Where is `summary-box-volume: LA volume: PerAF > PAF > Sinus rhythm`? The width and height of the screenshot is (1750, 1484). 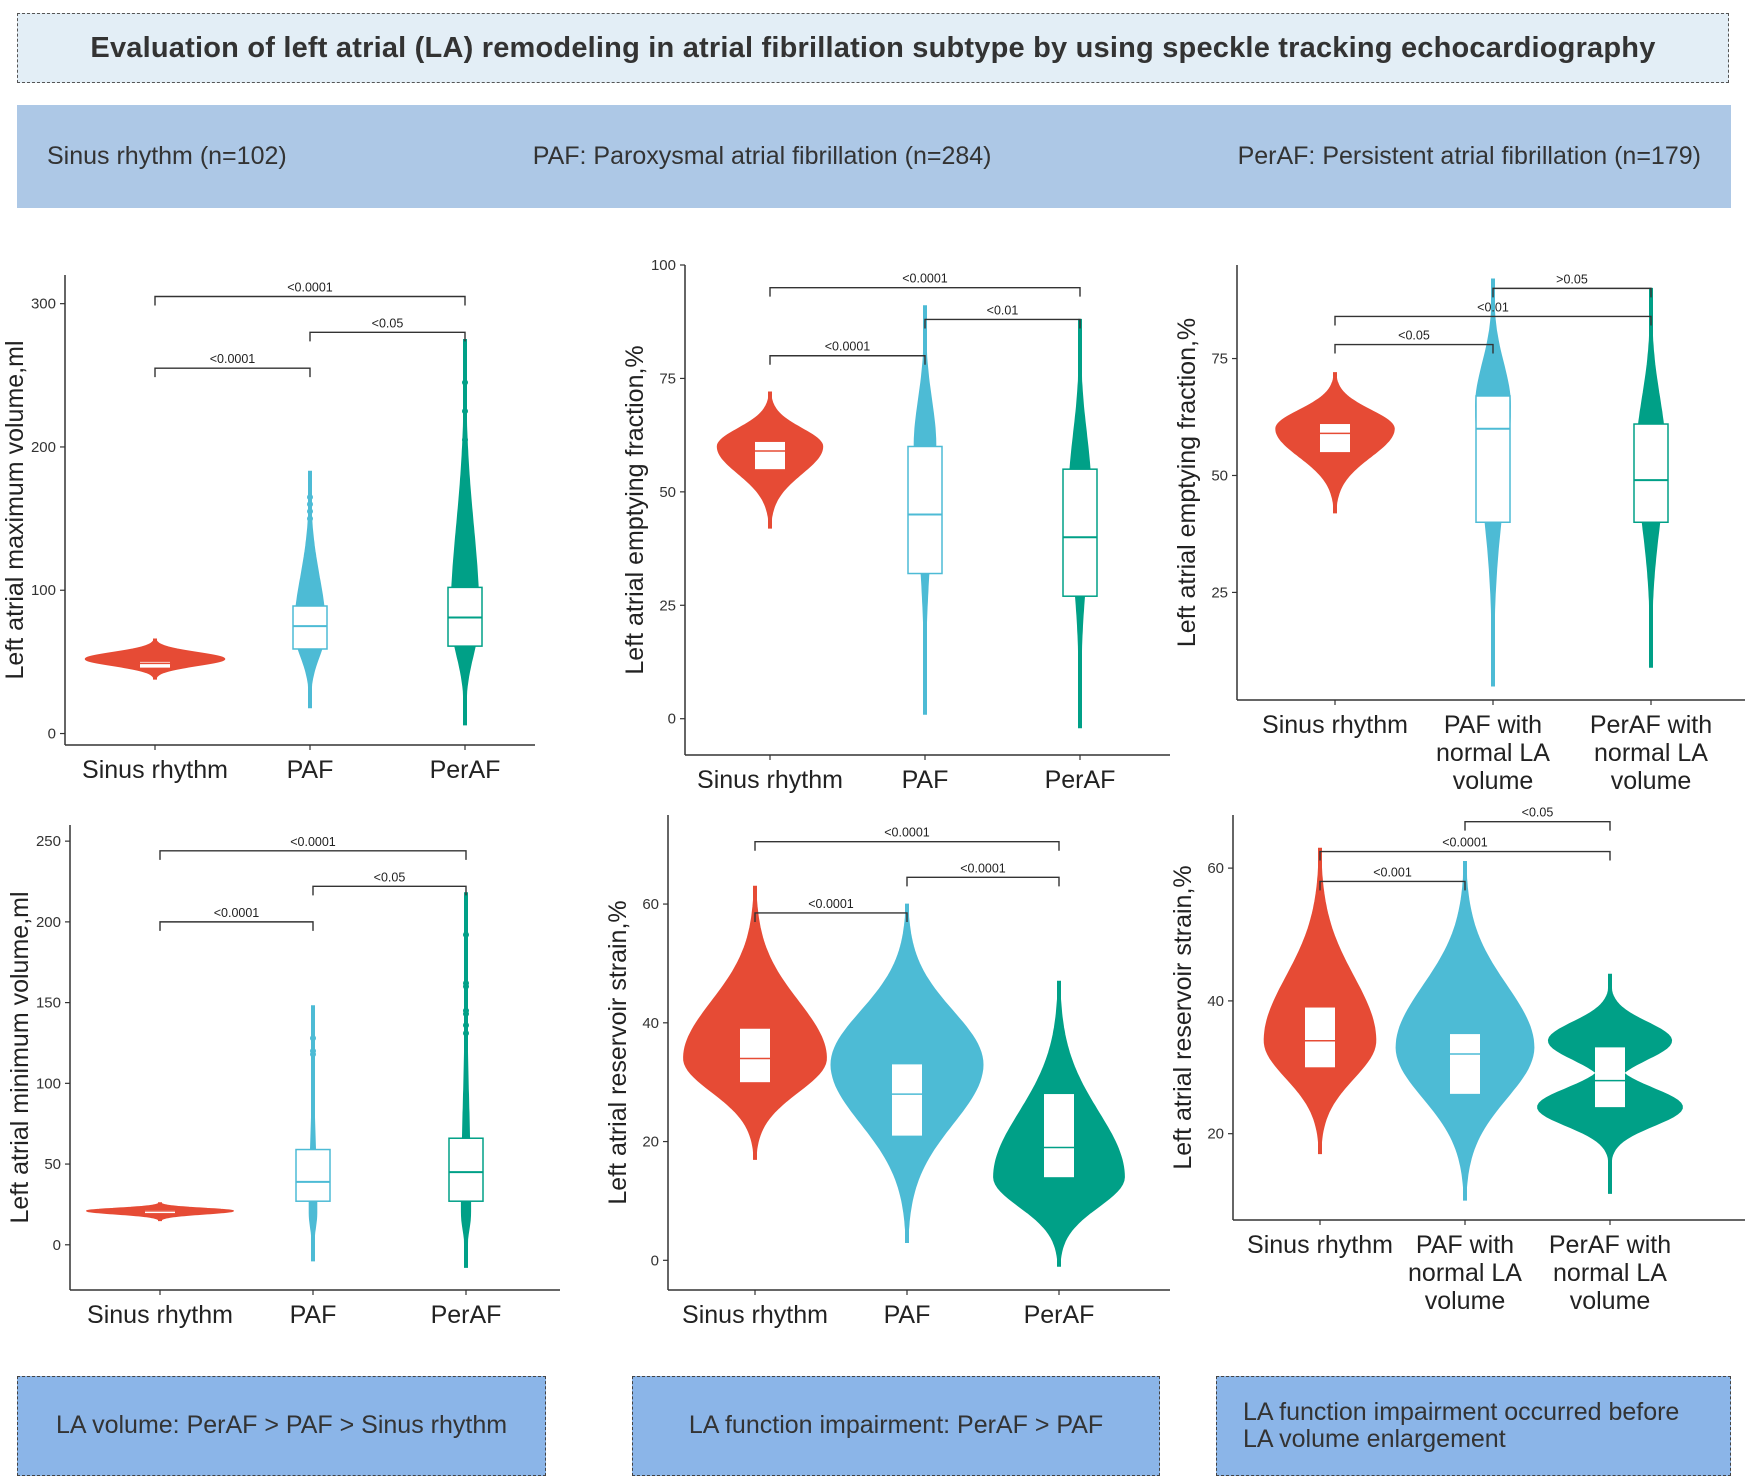 summary-box-volume: LA volume: PerAF > PAF > Sinus rhythm is located at coordinates (281, 1426).